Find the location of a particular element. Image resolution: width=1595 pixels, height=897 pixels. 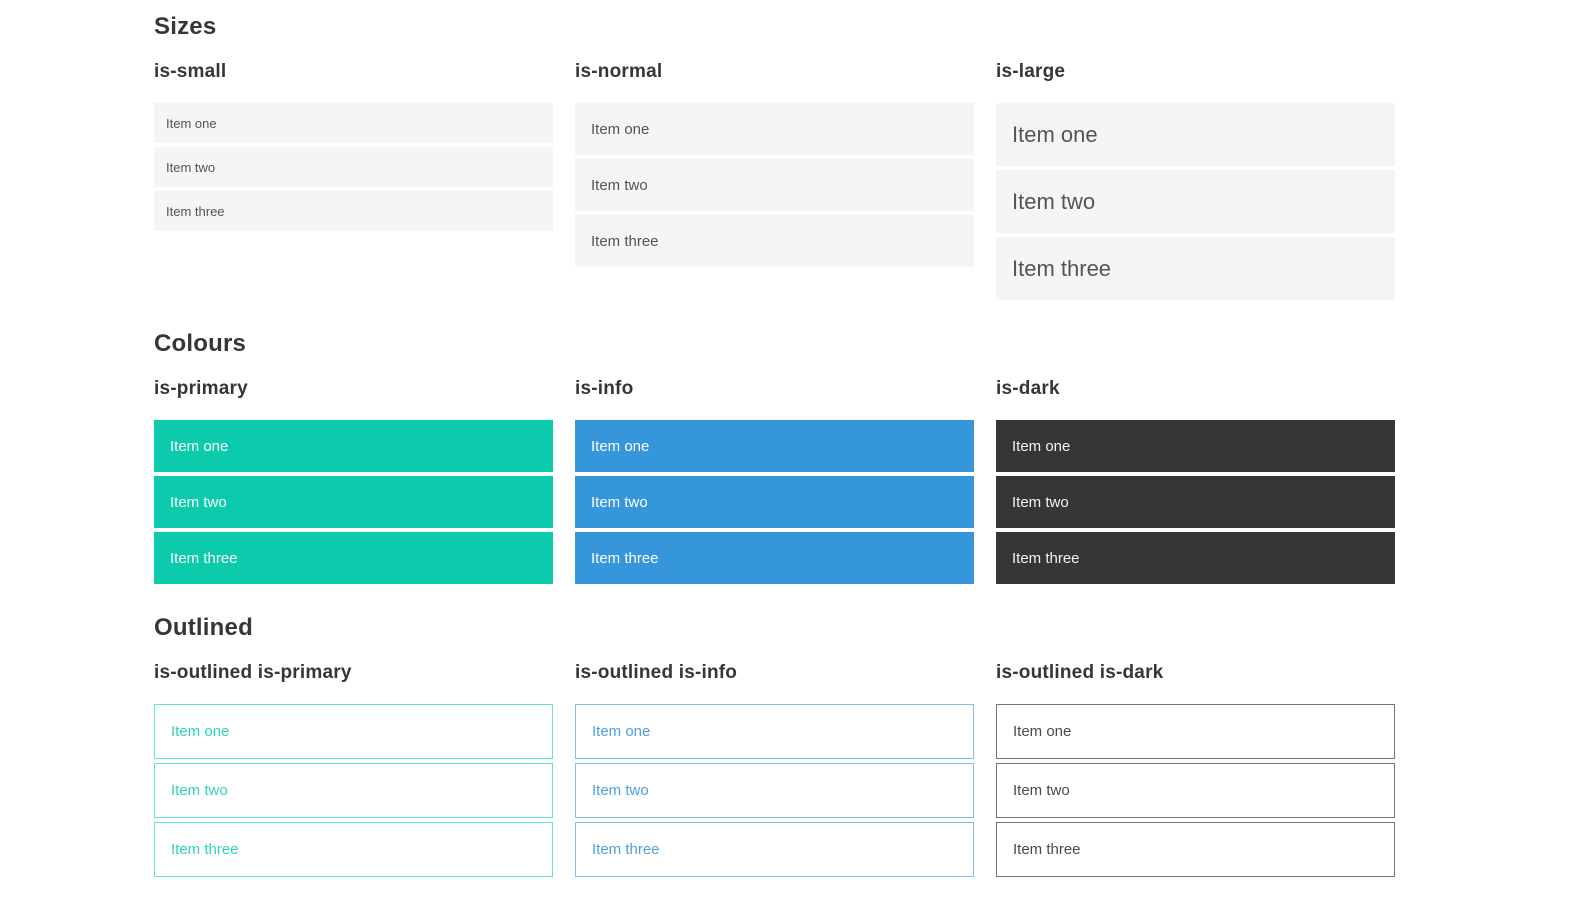

list-small: Item one Item two Item three is located at coordinates (353, 167).